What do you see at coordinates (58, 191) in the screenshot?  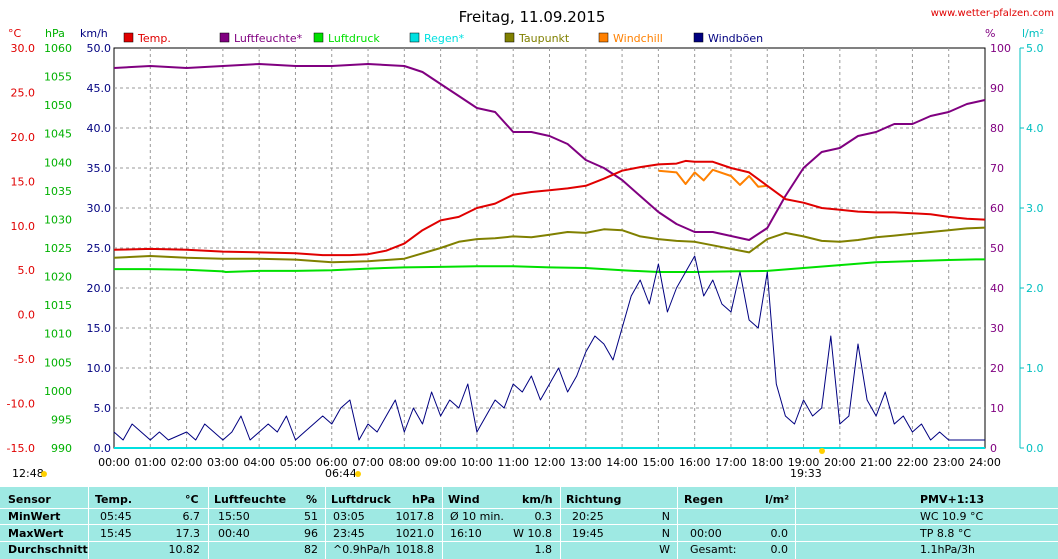 I see `pressure-tick-label: 1035` at bounding box center [58, 191].